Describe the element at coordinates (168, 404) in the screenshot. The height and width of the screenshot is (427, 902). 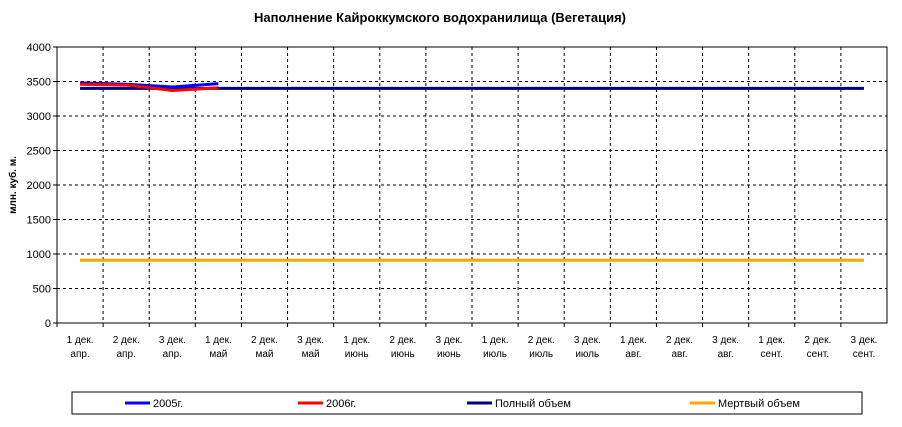
I see `legend-label: 2005г.` at that location.